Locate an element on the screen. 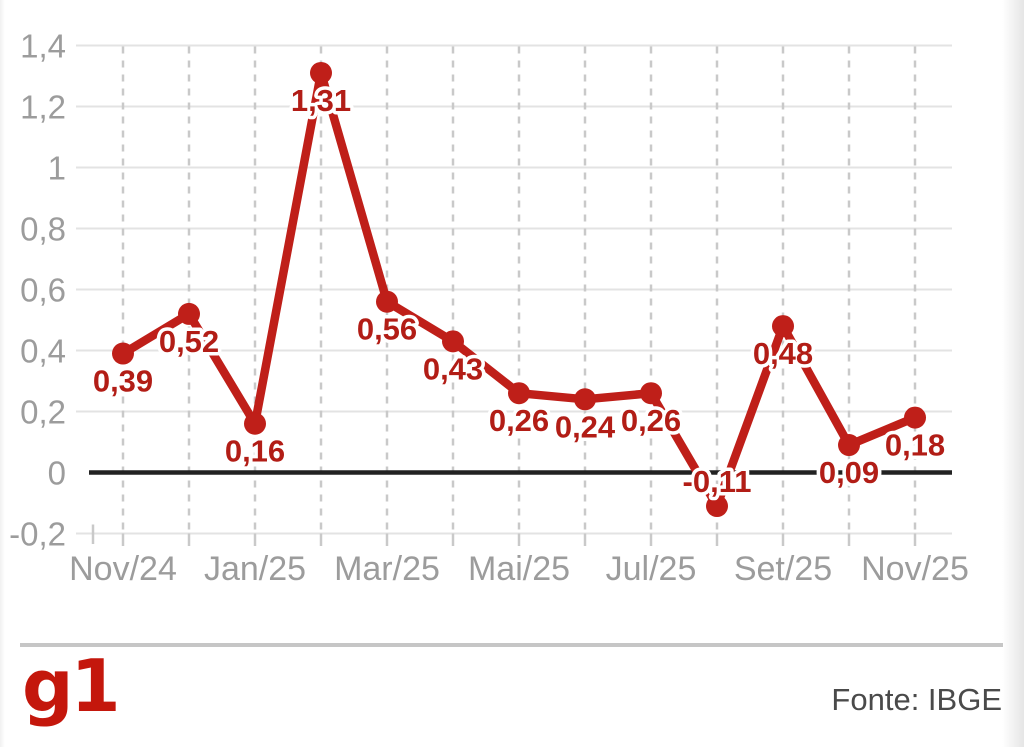 The height and width of the screenshot is (747, 1024). x-axis-label: Jul/25 is located at coordinates (651, 569).